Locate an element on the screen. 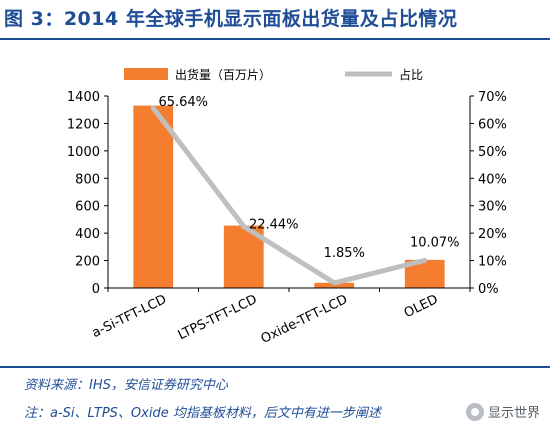  share-data-label: 22.44% is located at coordinates (274, 224).